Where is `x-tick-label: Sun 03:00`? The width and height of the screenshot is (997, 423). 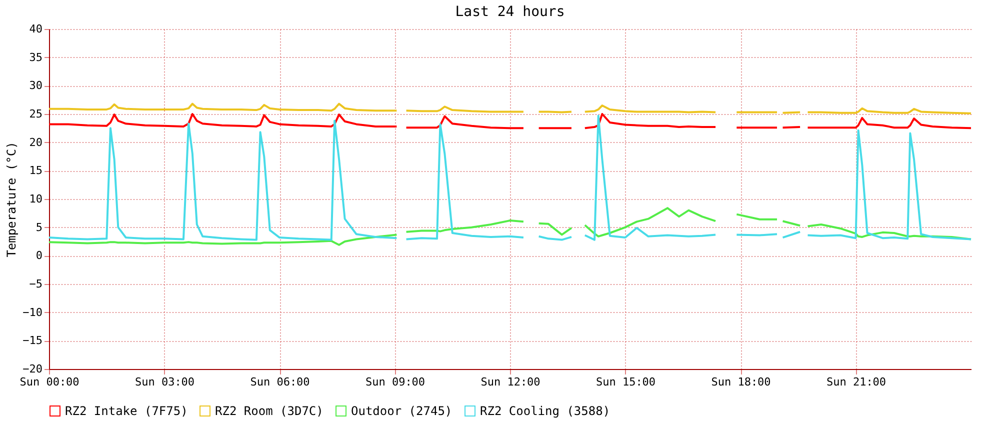 x-tick-label: Sun 03:00 is located at coordinates (164, 382).